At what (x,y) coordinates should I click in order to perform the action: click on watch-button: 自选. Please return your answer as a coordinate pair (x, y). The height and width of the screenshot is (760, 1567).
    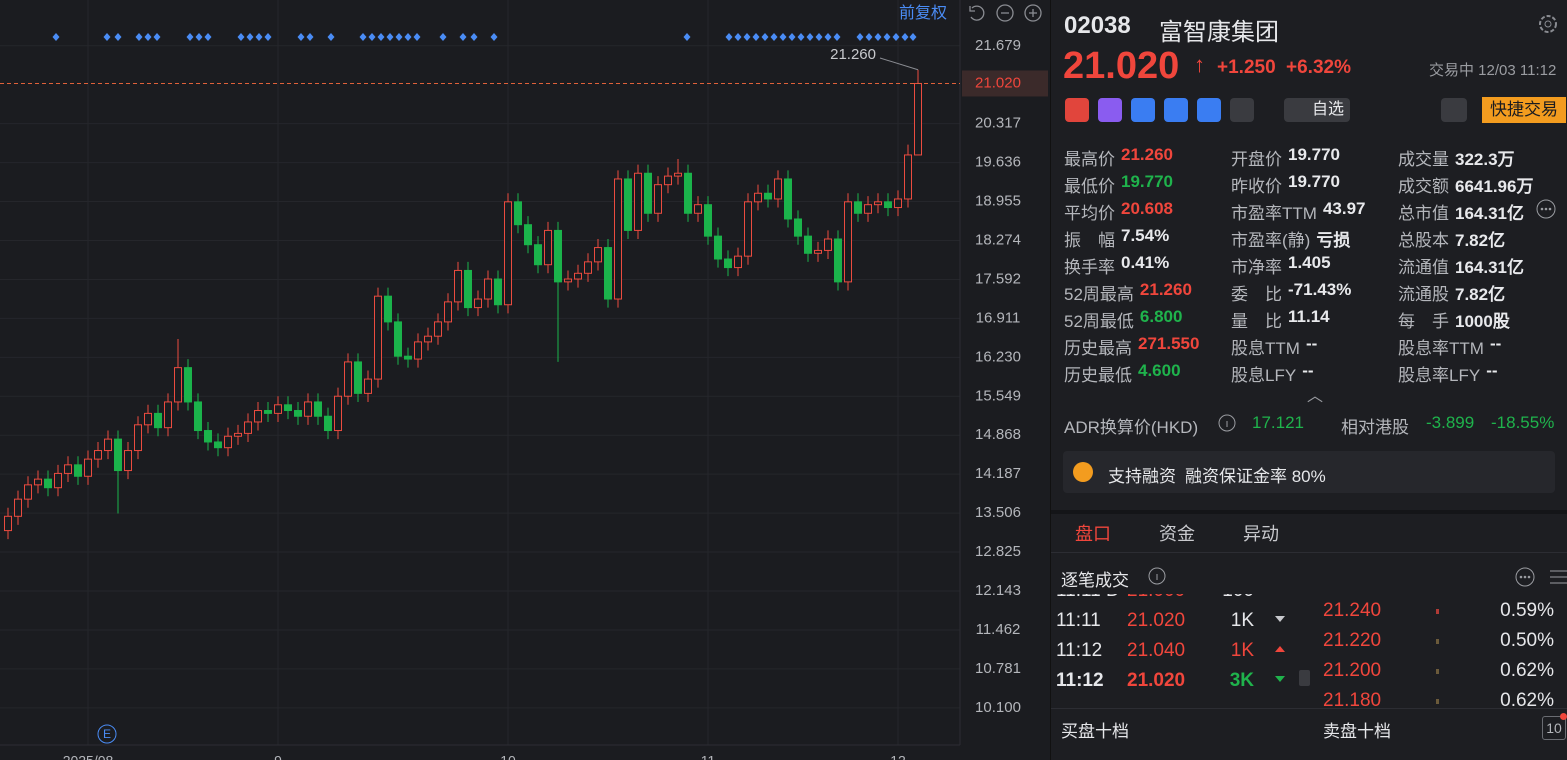
    Looking at the image, I should click on (1317, 110).